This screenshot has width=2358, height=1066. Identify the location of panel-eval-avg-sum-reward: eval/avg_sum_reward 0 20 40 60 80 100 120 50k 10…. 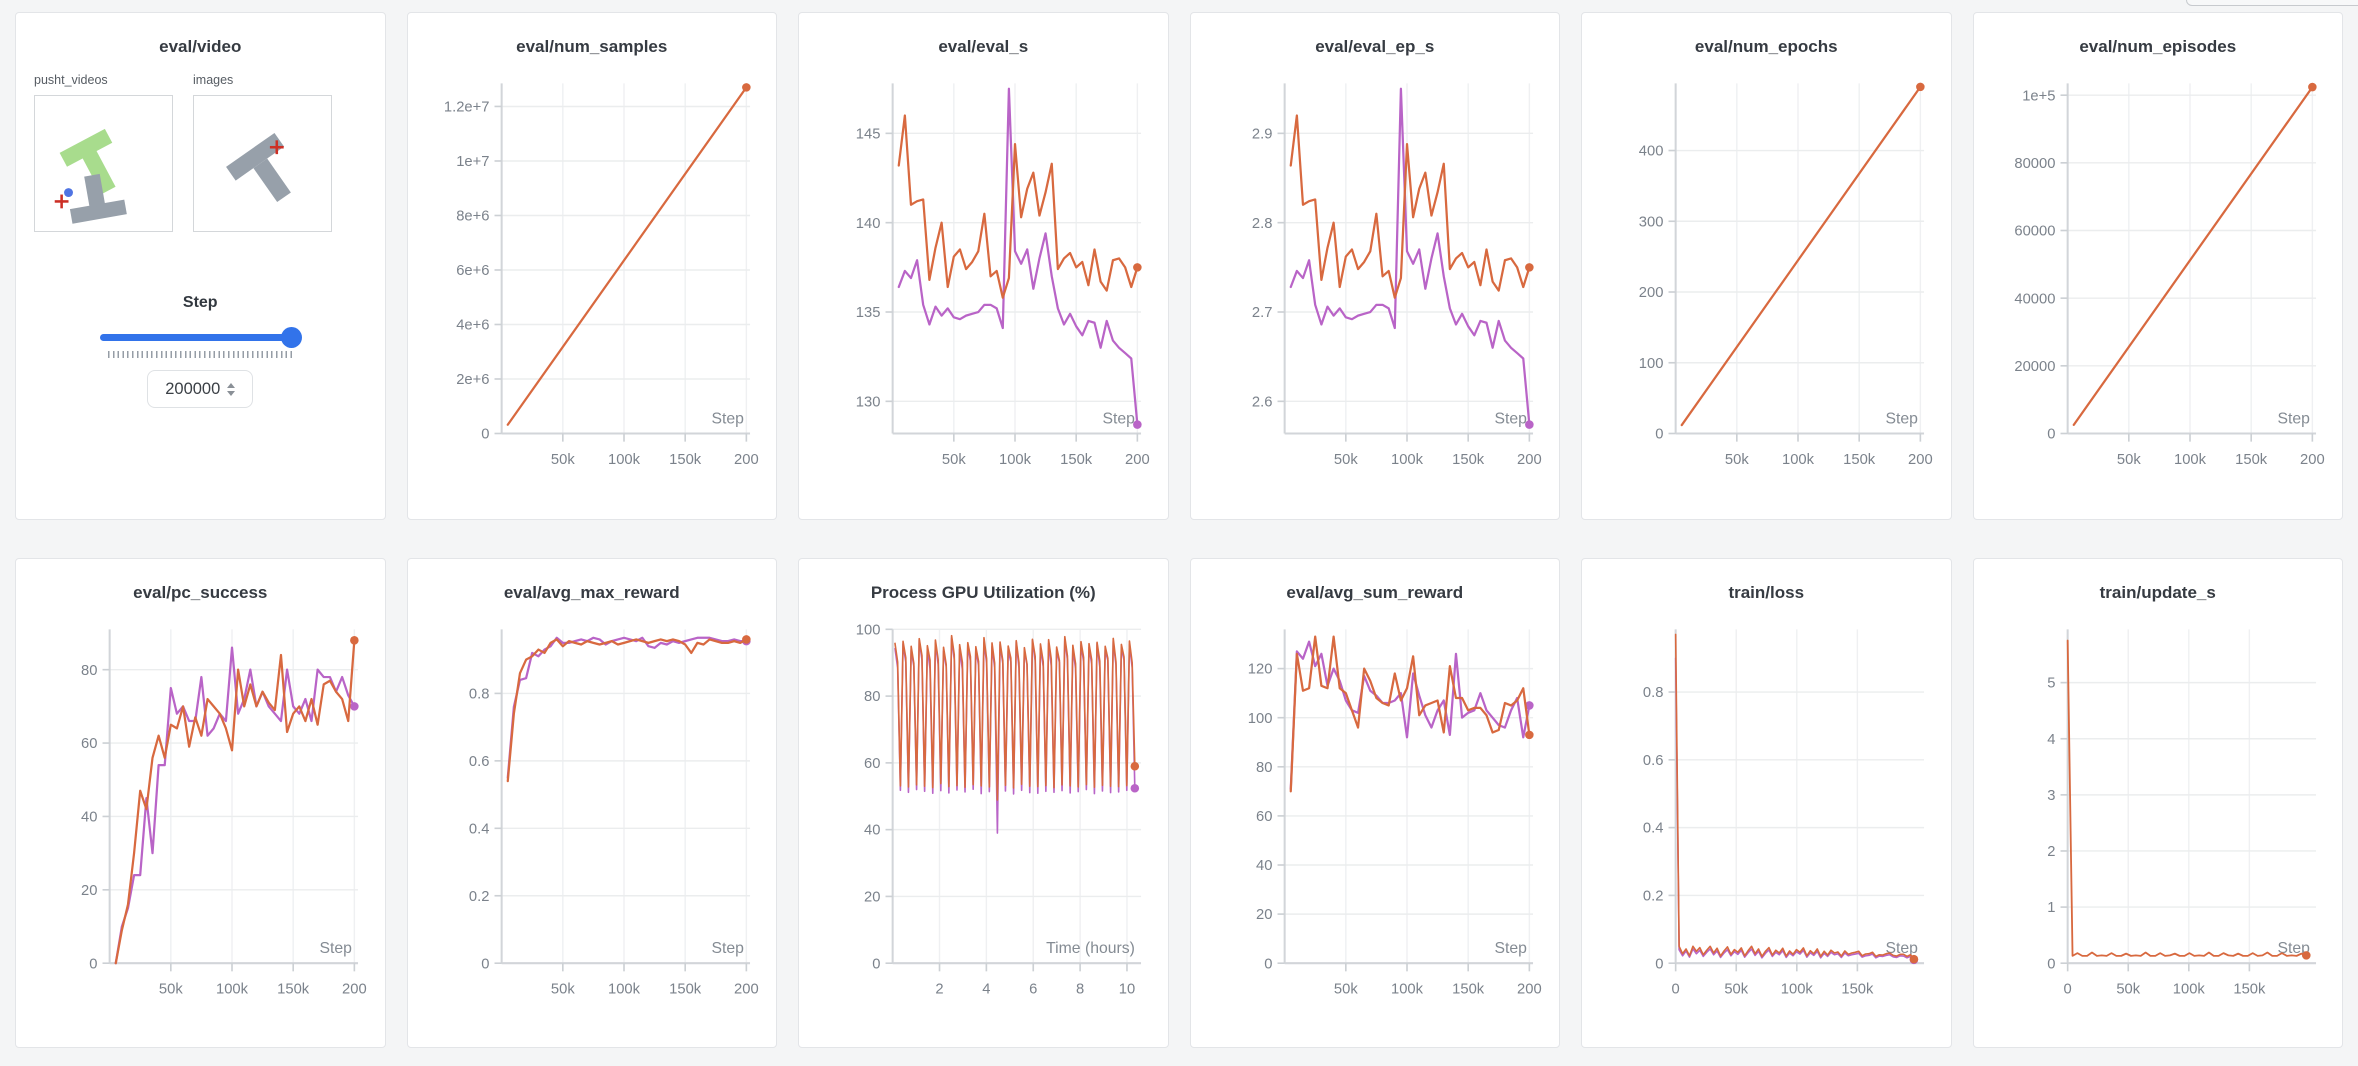
(1374, 803).